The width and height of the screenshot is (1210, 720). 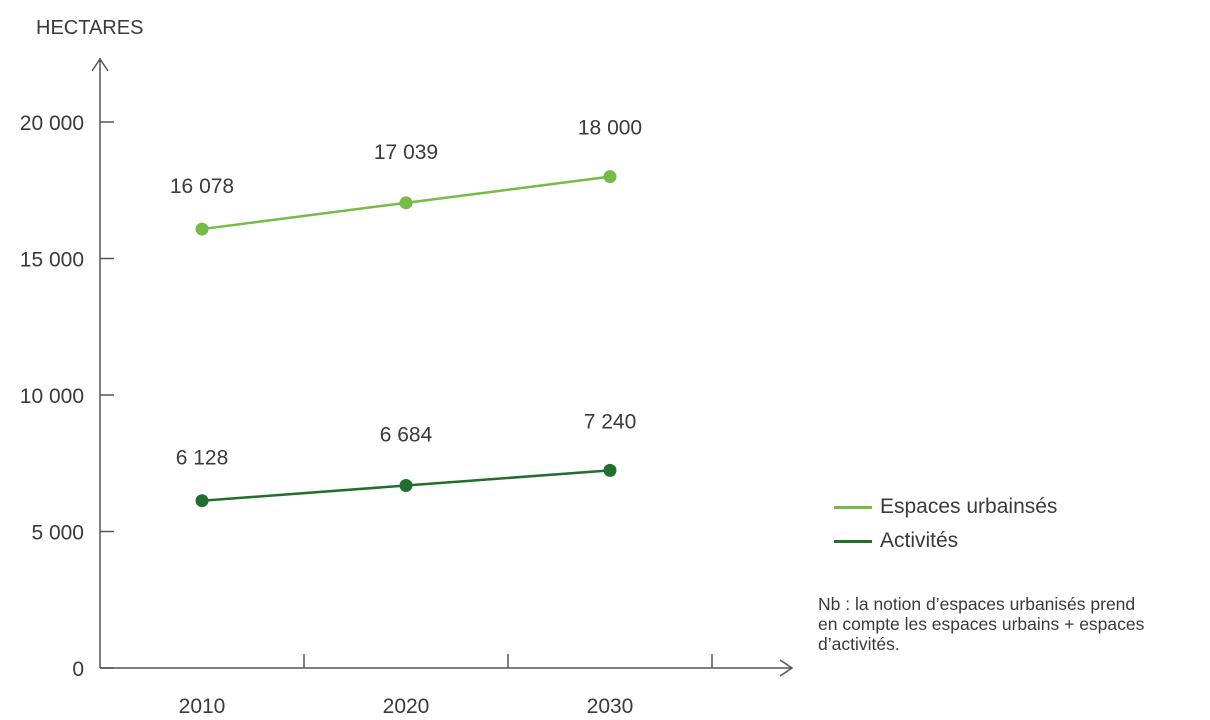 What do you see at coordinates (610, 128) in the screenshot?
I see `data-label: 18 000` at bounding box center [610, 128].